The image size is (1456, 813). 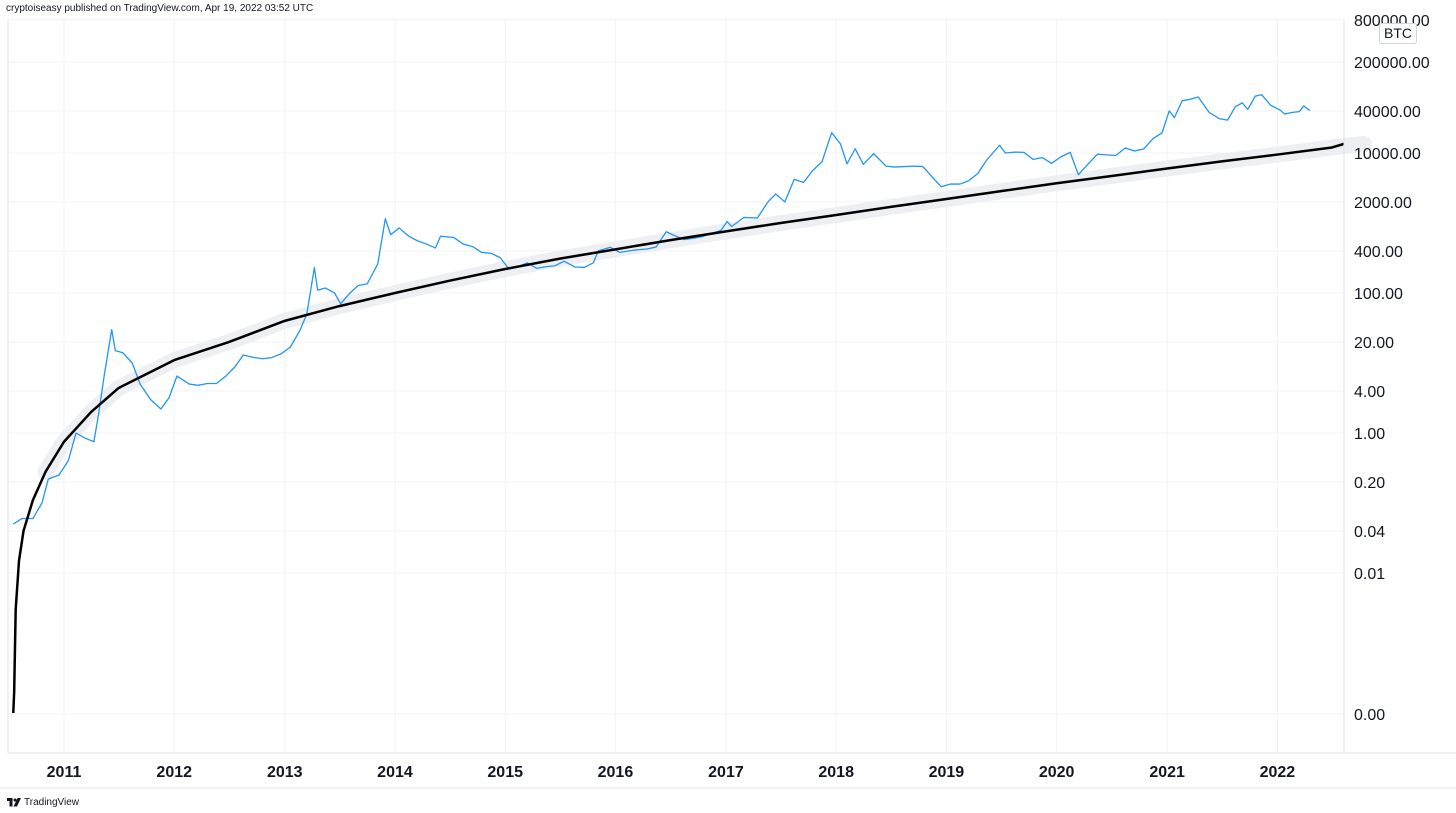 What do you see at coordinates (1369, 574) in the screenshot?
I see `y-tick-label: 0.01` at bounding box center [1369, 574].